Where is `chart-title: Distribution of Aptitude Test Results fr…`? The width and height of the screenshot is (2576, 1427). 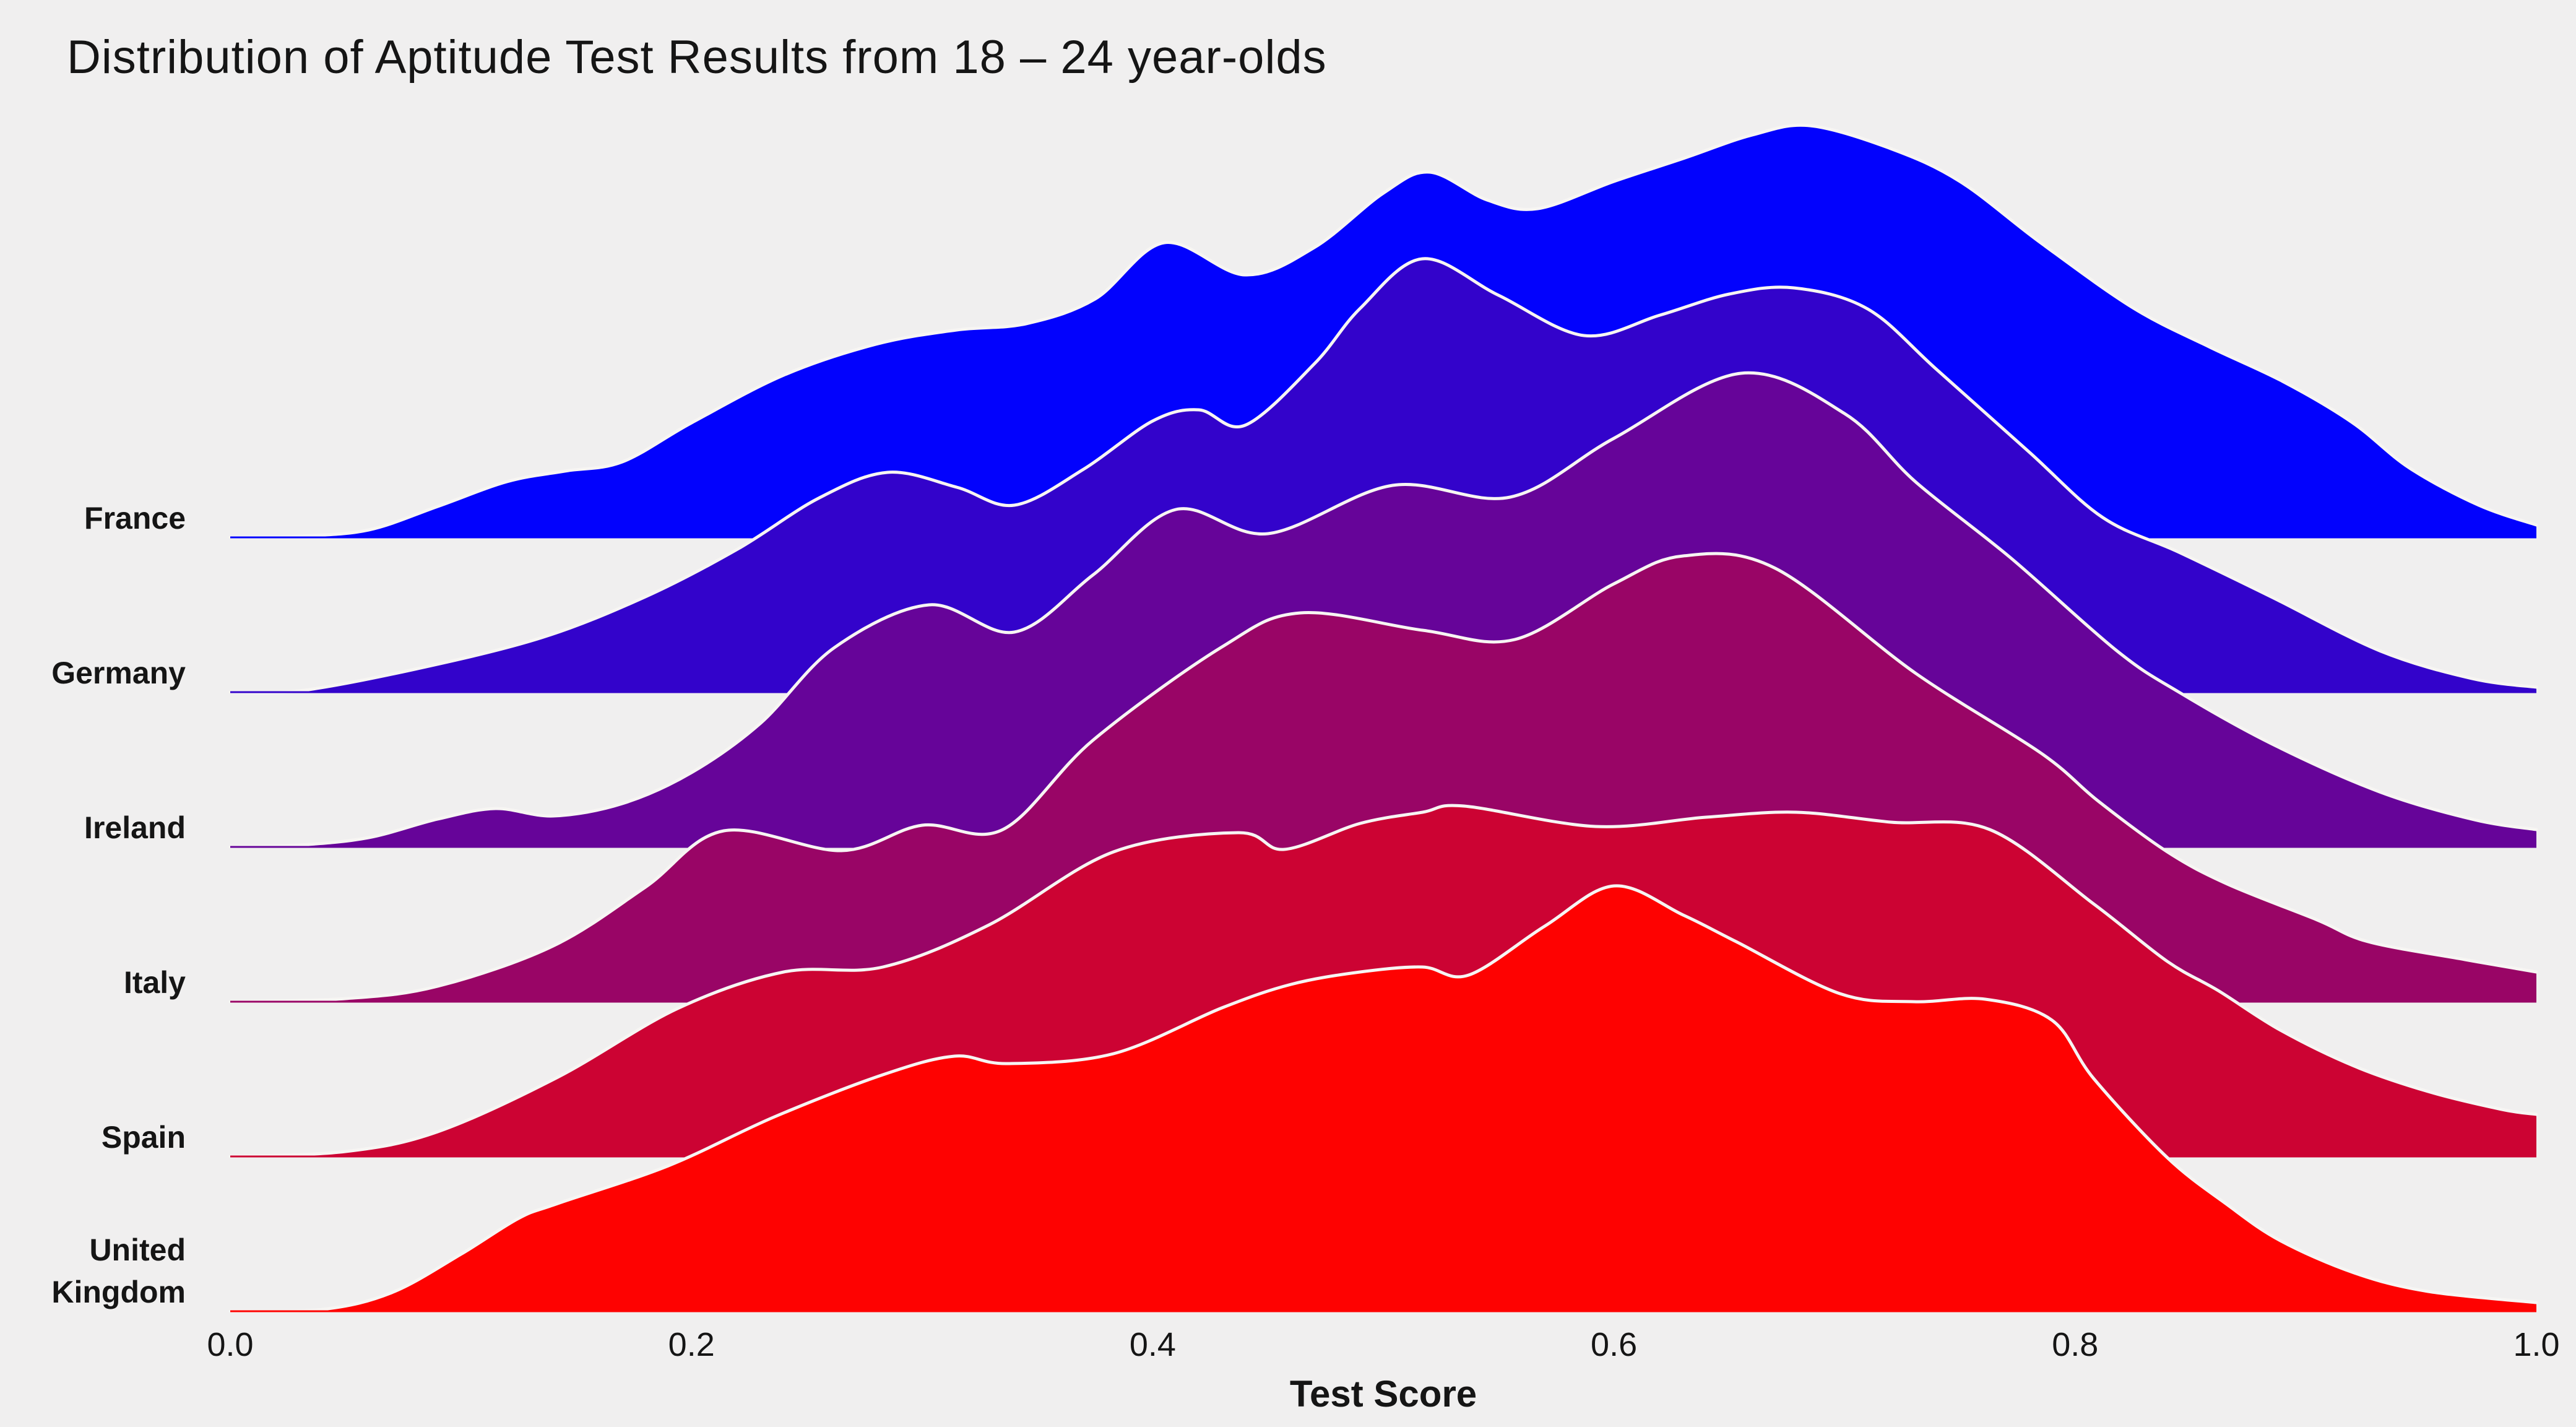
chart-title: Distribution of Aptitude Test Results fr… is located at coordinates (697, 57).